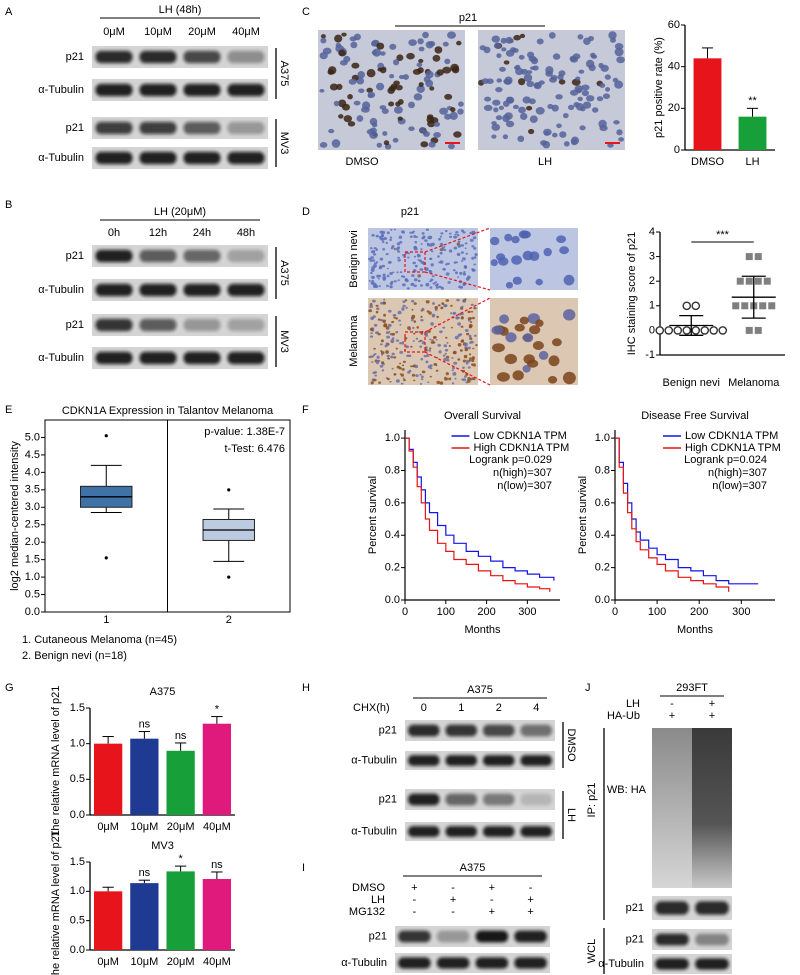  Describe the element at coordinates (32, 577) in the screenshot. I see `y-tick-label: 1.0` at that location.